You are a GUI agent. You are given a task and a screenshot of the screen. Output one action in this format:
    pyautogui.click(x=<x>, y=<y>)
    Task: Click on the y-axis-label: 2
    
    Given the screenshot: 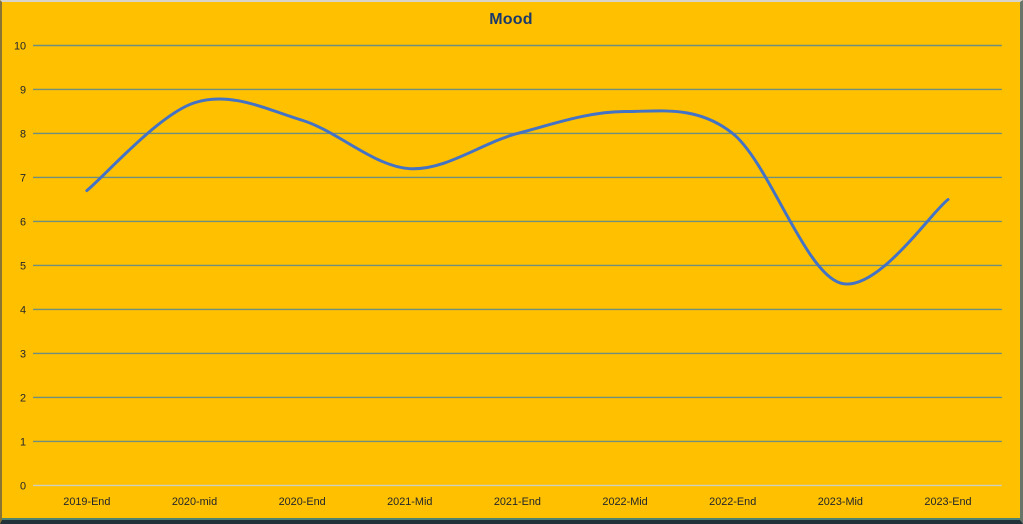 What is the action you would take?
    pyautogui.click(x=23, y=398)
    